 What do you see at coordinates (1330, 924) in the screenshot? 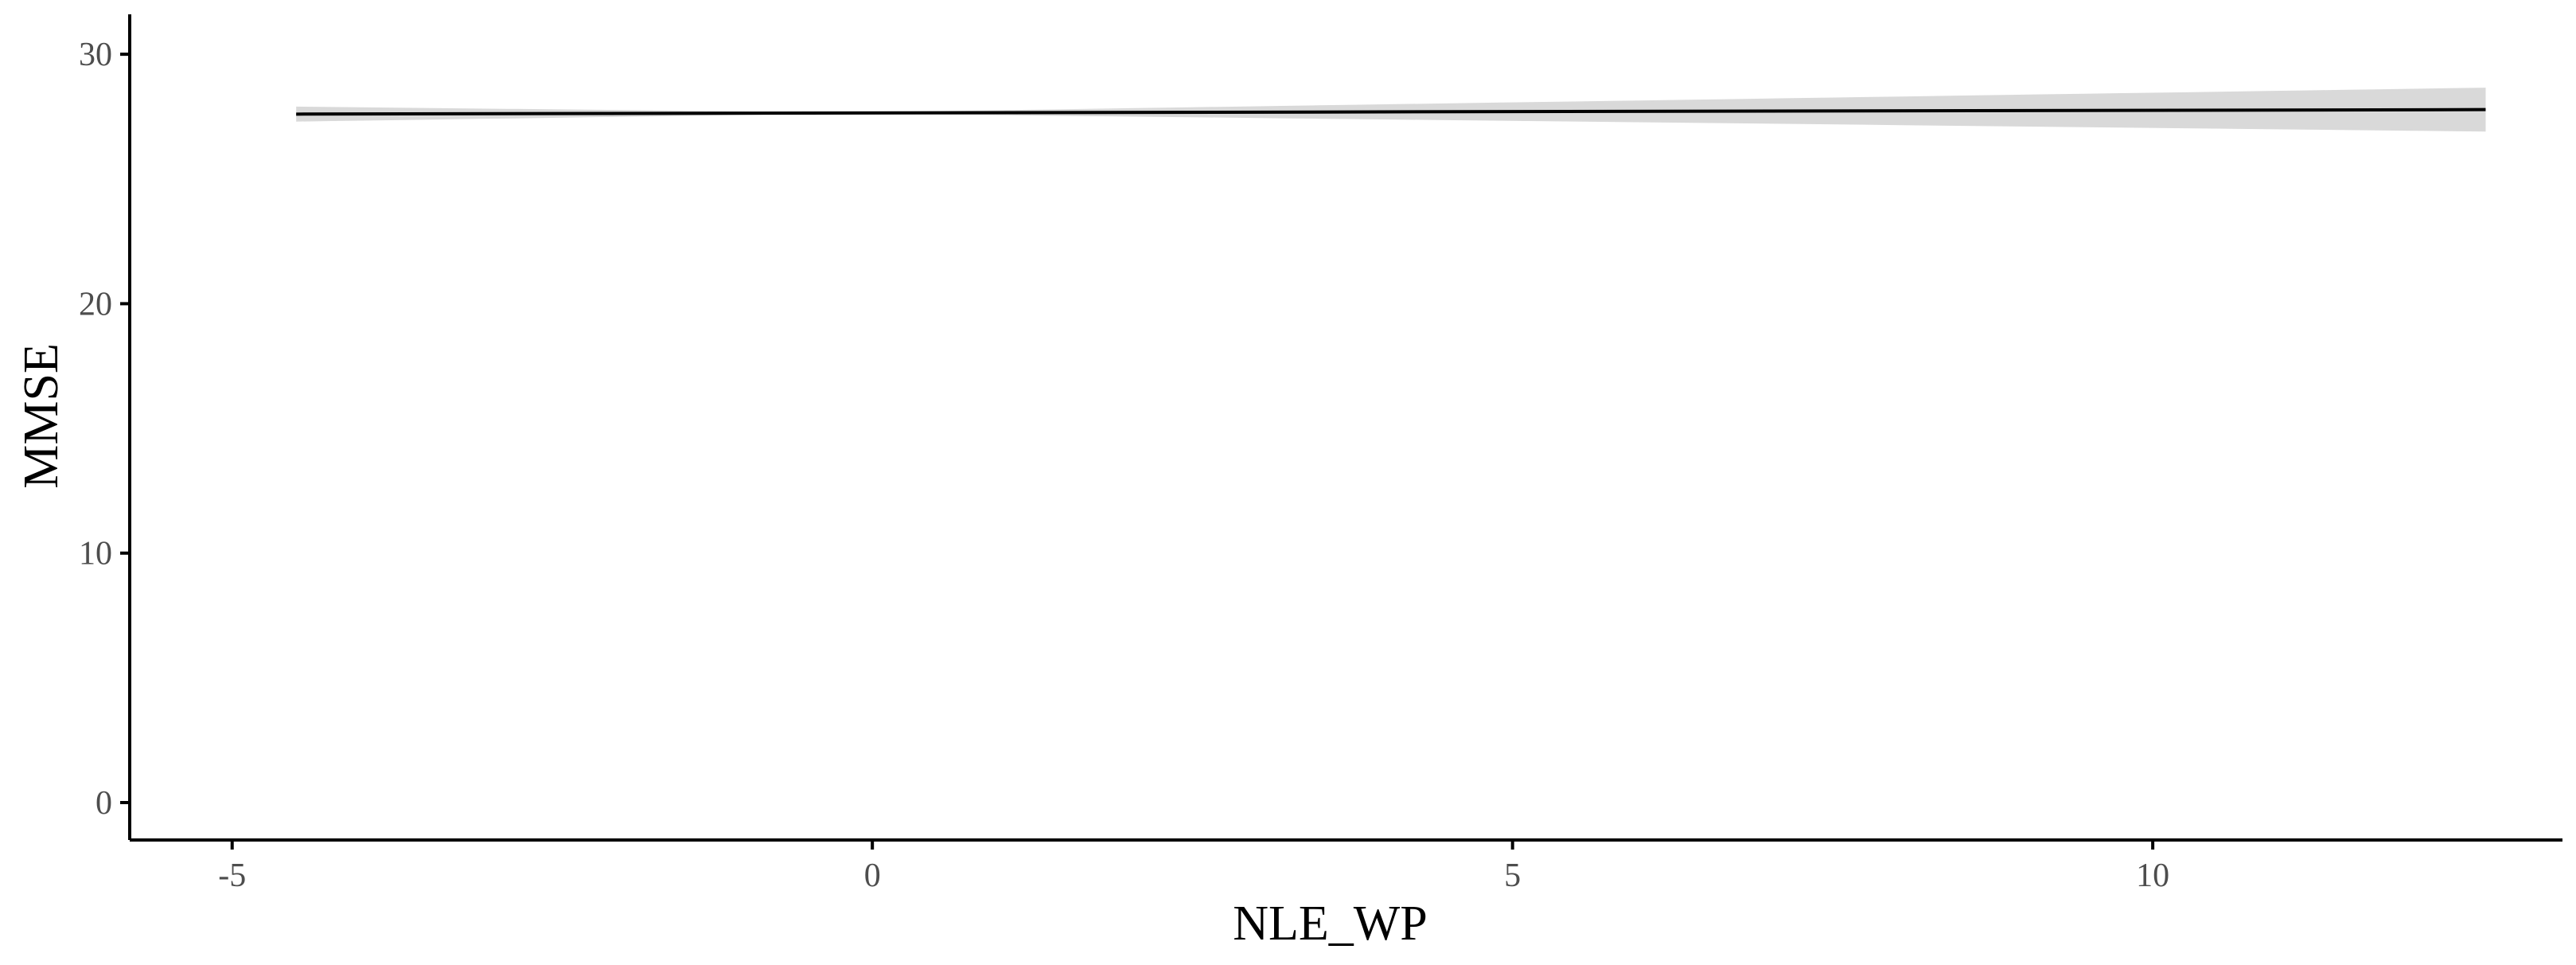
I see `x-axis-title: NLE_WP` at bounding box center [1330, 924].